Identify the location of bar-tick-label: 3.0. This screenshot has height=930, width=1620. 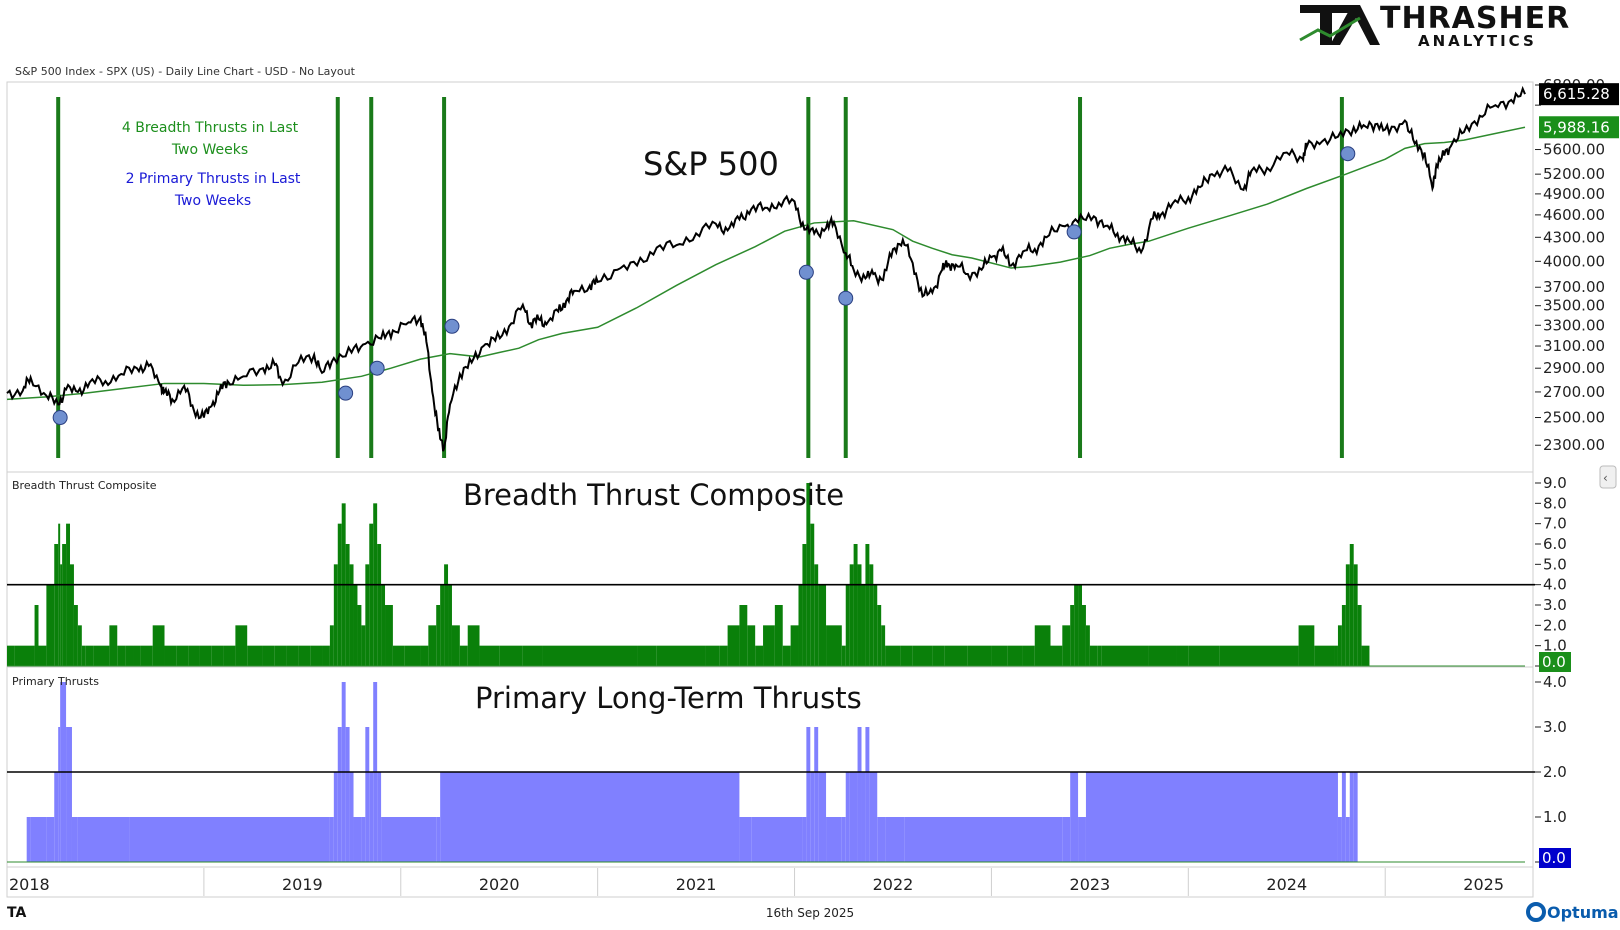
(1555, 727).